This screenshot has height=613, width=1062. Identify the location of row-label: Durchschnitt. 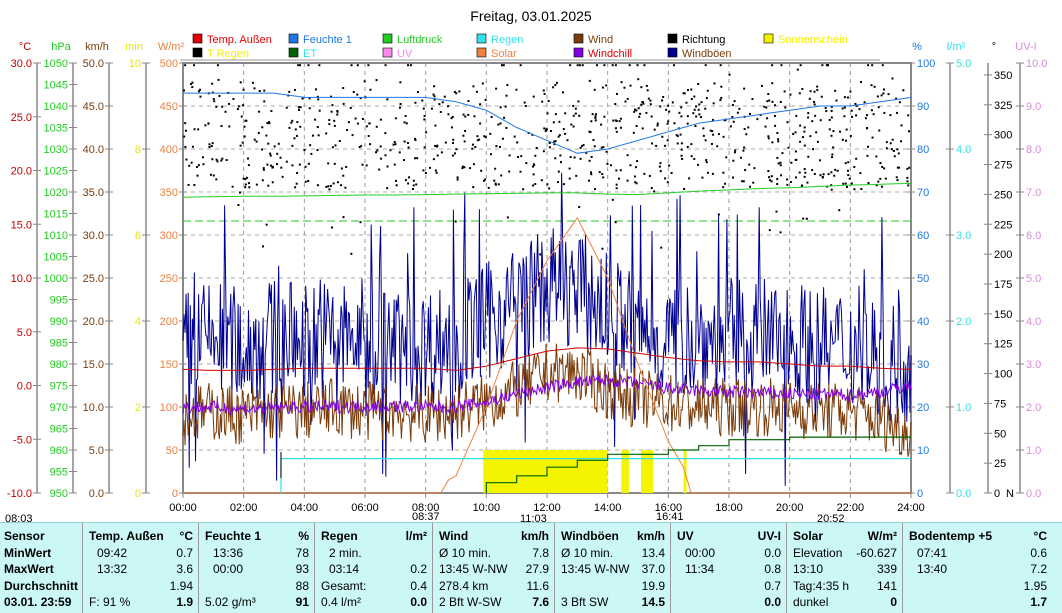
(41, 585).